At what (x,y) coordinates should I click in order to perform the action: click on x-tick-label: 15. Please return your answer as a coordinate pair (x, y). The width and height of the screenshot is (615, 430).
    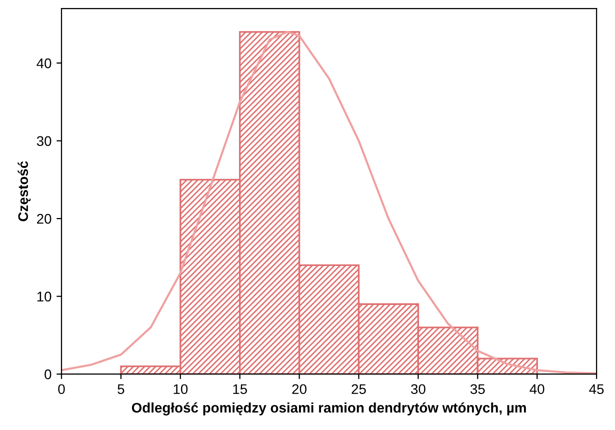
    Looking at the image, I should click on (240, 389).